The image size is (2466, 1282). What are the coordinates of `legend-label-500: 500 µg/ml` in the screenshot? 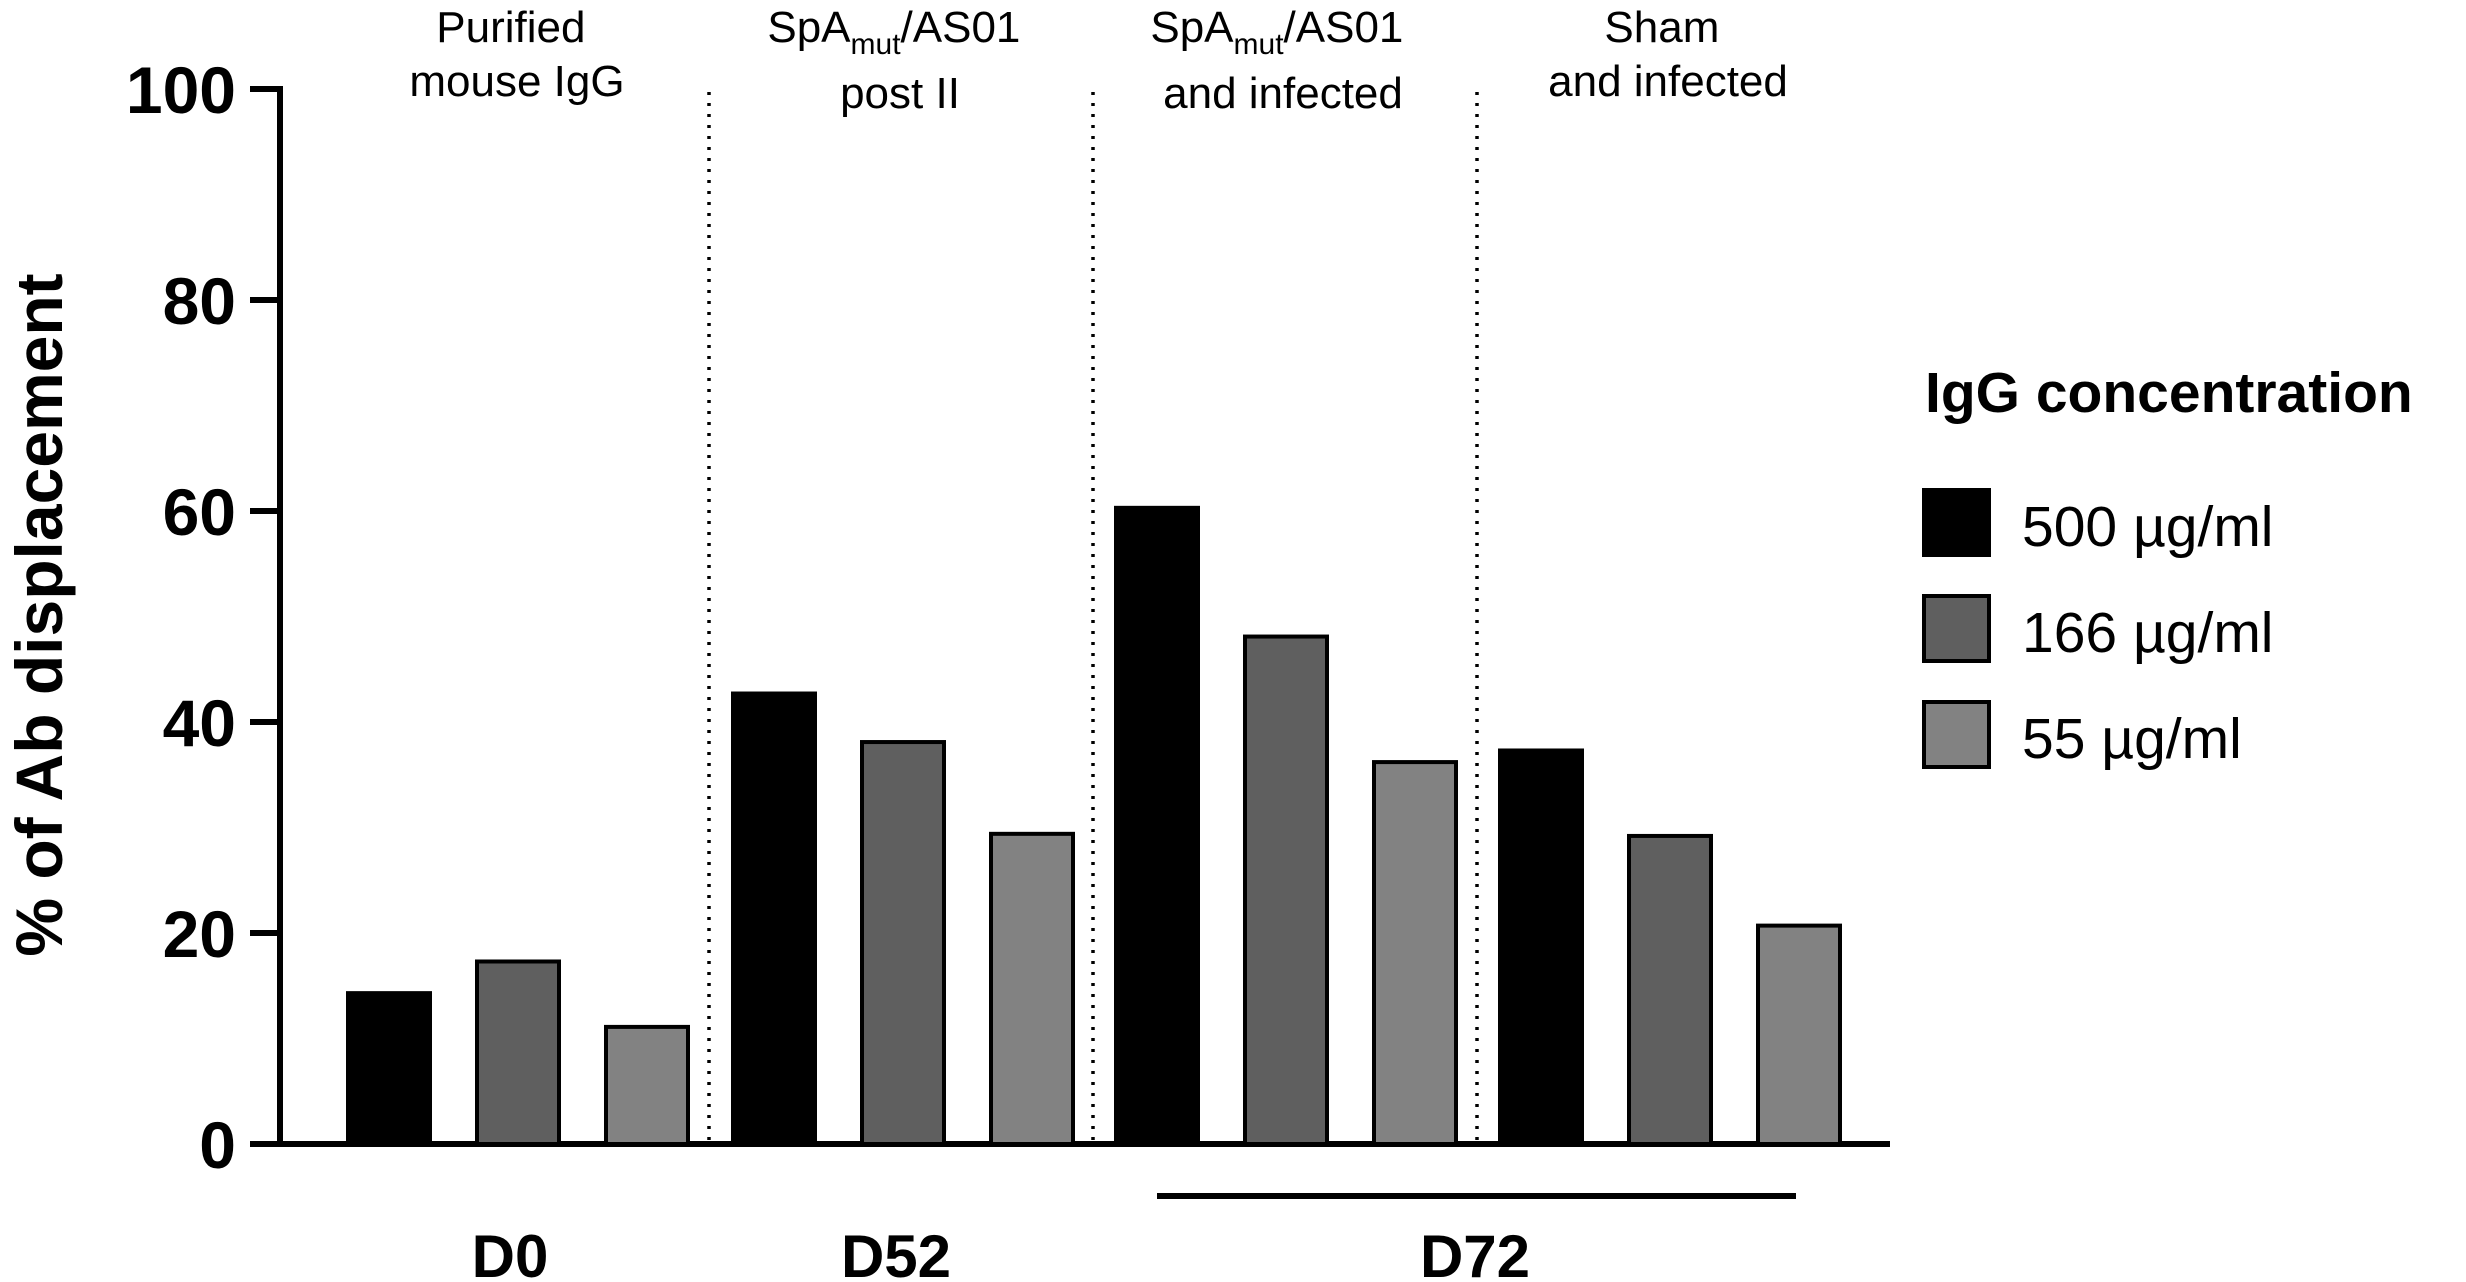 It's located at (2147, 527).